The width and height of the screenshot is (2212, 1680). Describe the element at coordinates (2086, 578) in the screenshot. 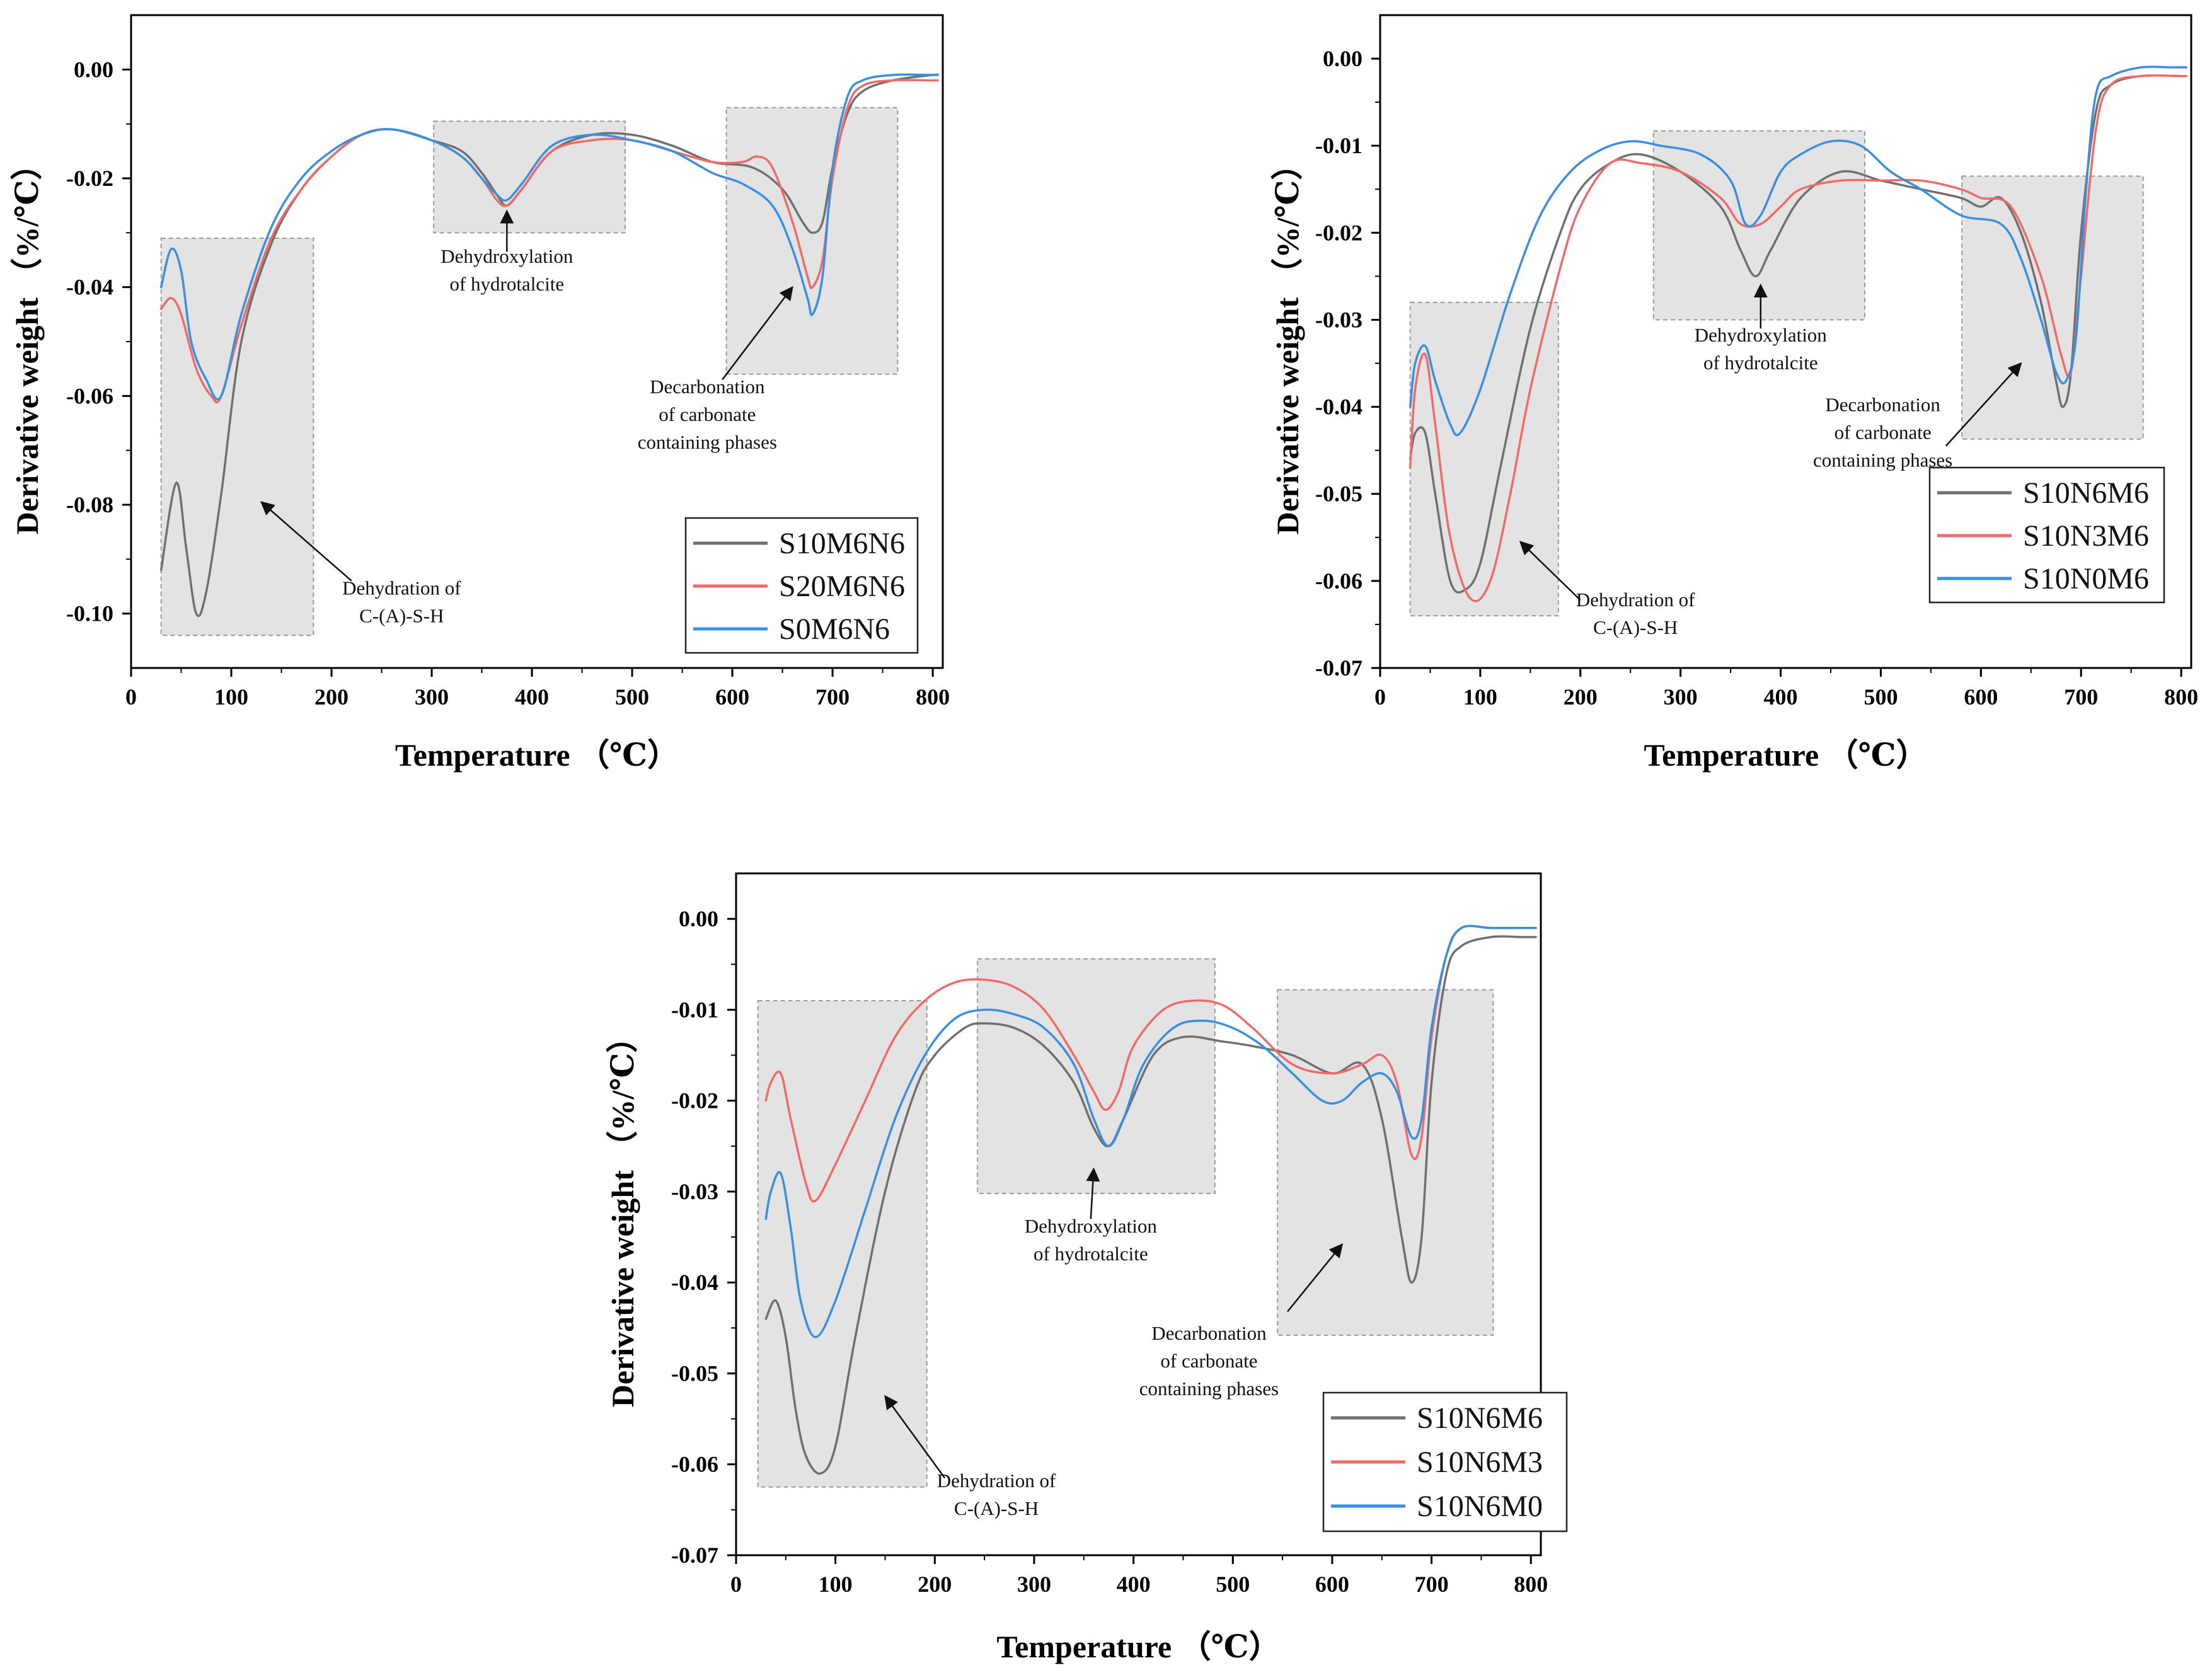

I see `legend-label-S10N0M6: S10N0M6` at that location.